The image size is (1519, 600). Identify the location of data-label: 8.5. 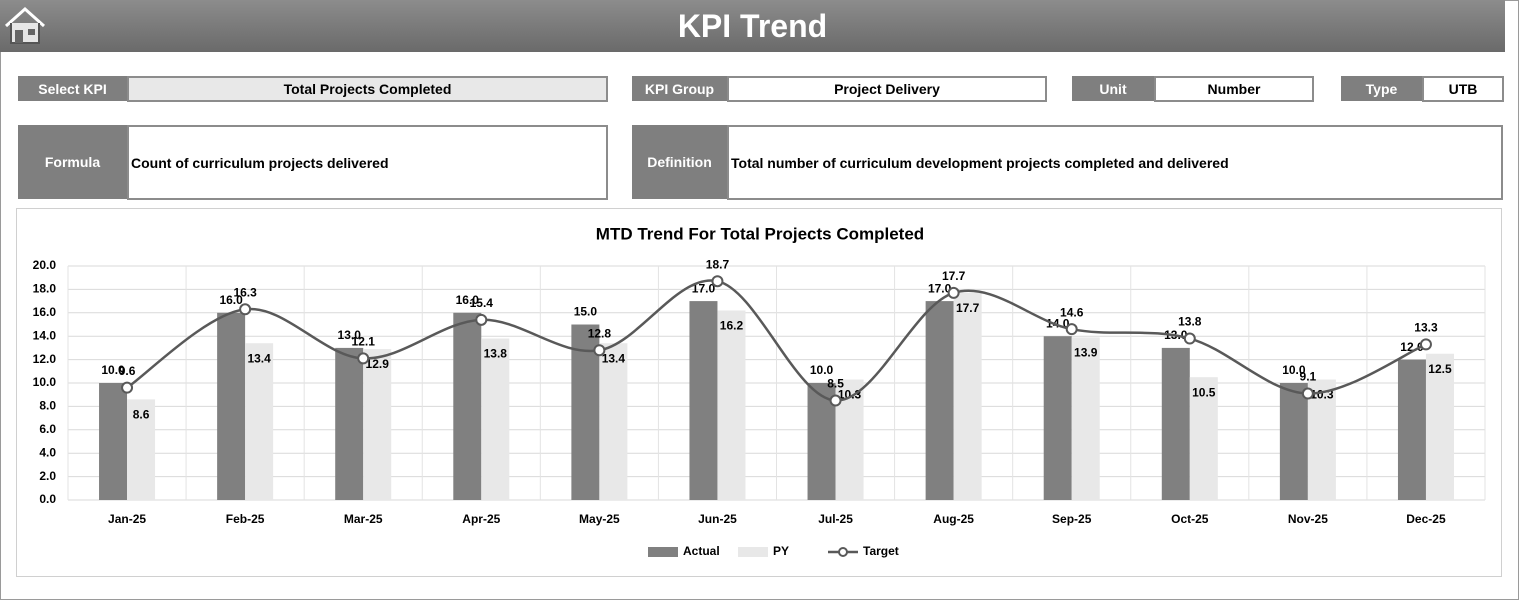
(835, 384).